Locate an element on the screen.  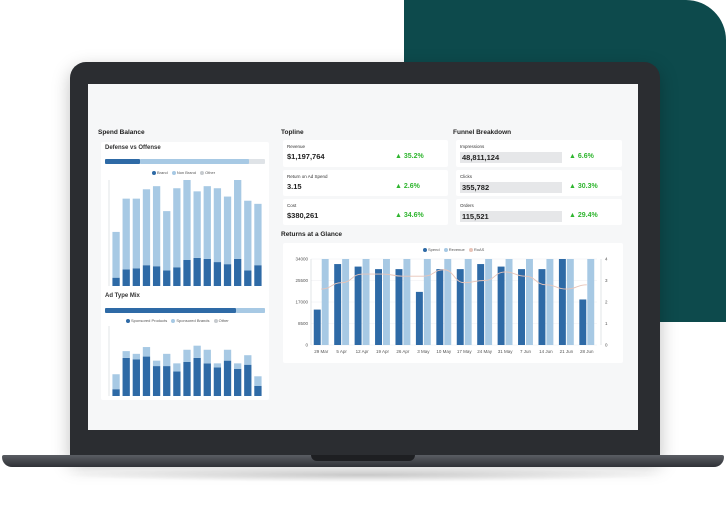
impressions-value: 48,811,124 is located at coordinates (481, 157).